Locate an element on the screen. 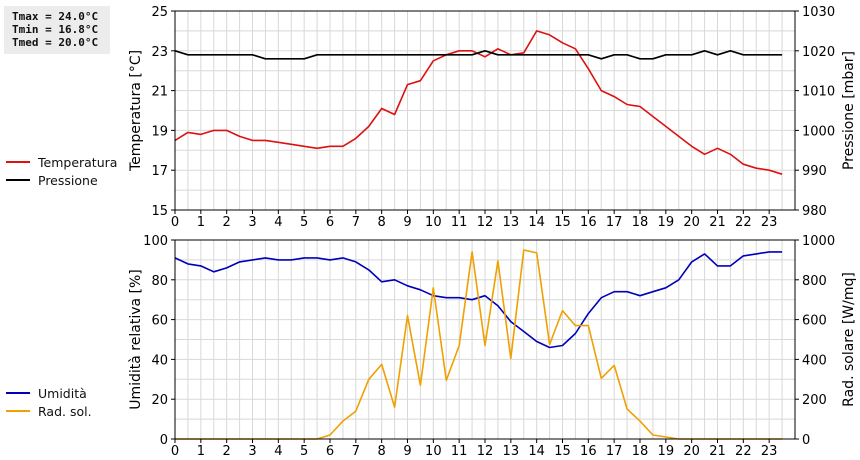 The height and width of the screenshot is (460, 860). y-tick-label: 60 is located at coordinates (159, 321).